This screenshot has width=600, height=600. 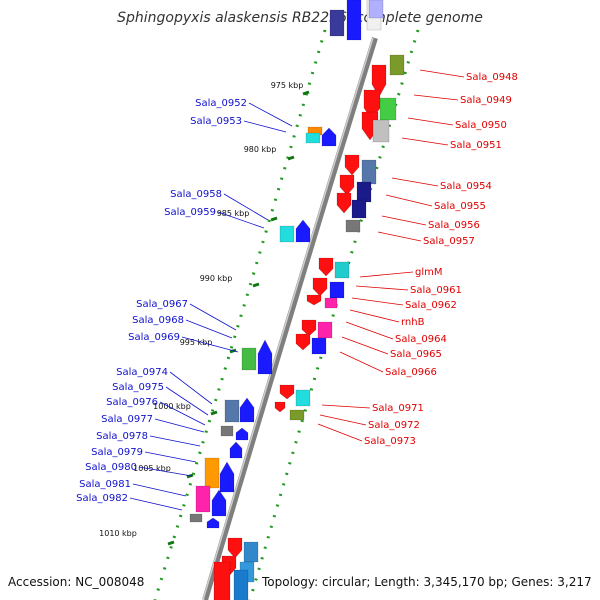 What do you see at coordinates (76, 582) in the screenshot?
I see `accession-text: Accession: NC_008048` at bounding box center [76, 582].